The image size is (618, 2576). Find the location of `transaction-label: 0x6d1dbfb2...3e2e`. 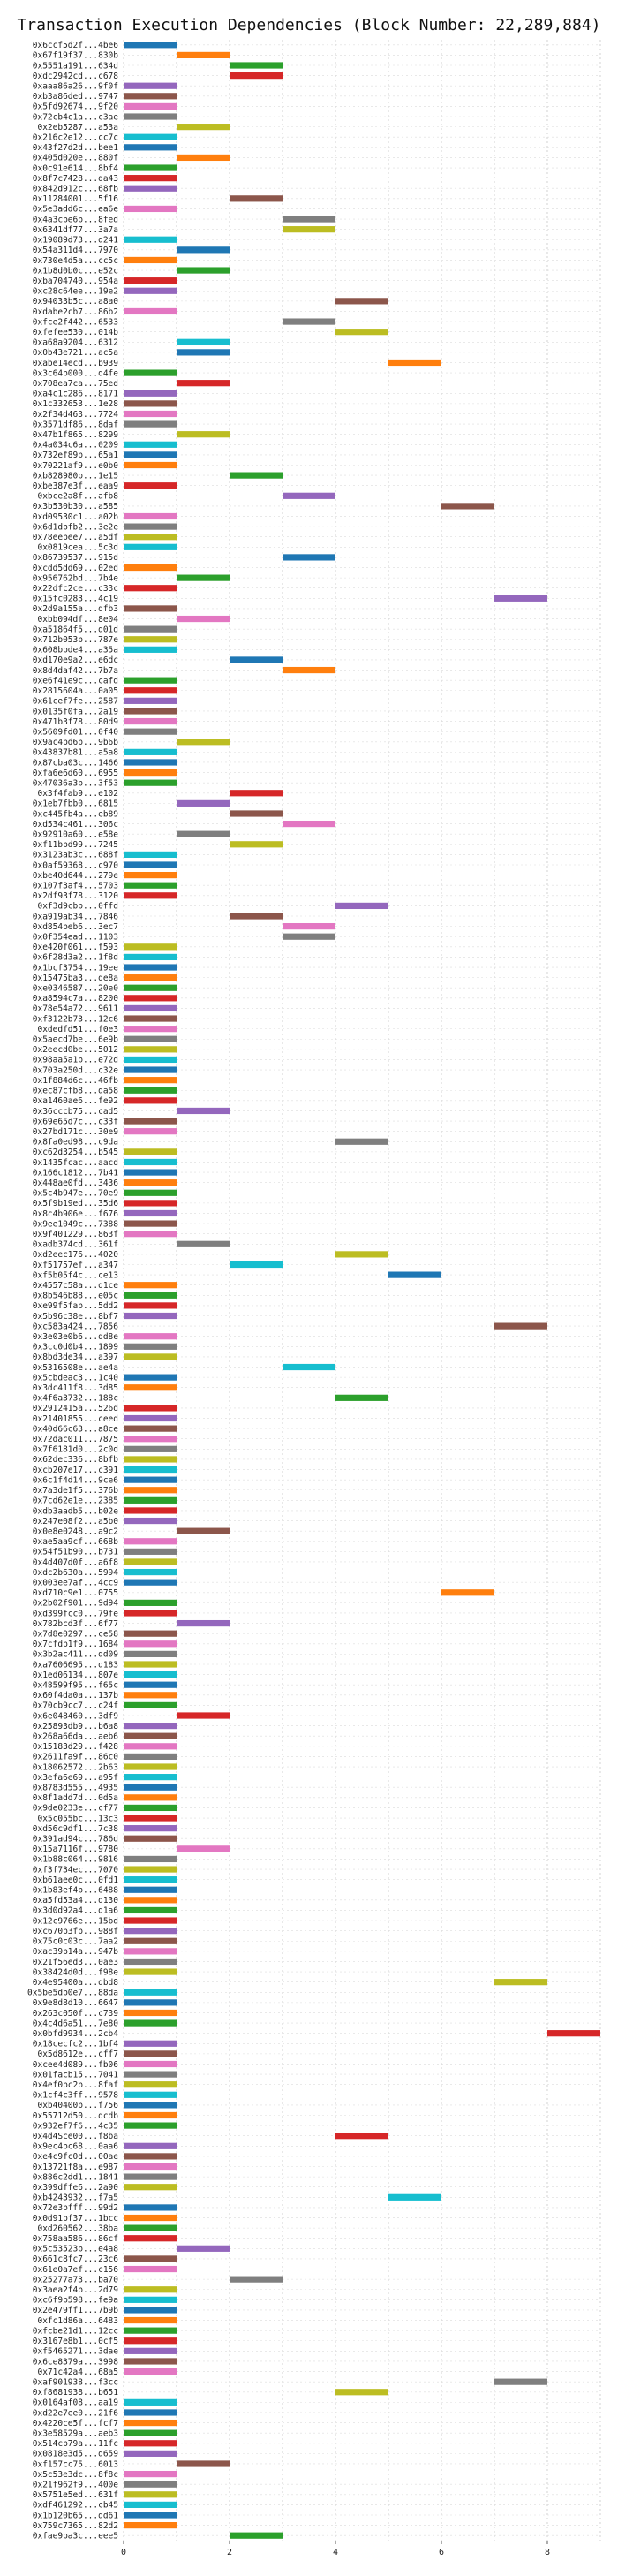

transaction-label: 0x6d1dbfb2...3e2e is located at coordinates (76, 527).